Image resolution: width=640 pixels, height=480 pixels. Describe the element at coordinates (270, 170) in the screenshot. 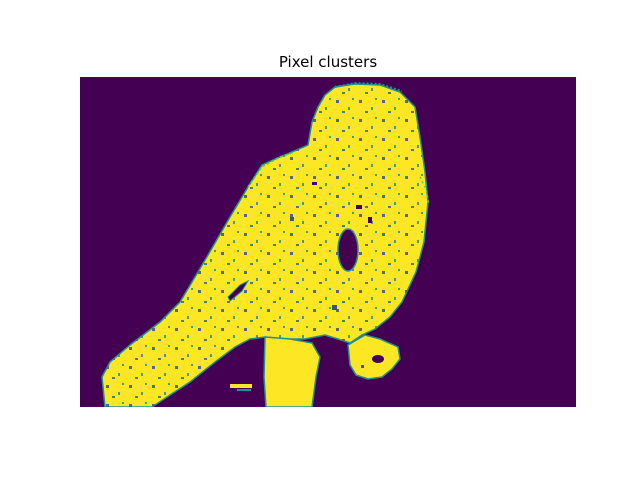

I see `back-edge` at that location.